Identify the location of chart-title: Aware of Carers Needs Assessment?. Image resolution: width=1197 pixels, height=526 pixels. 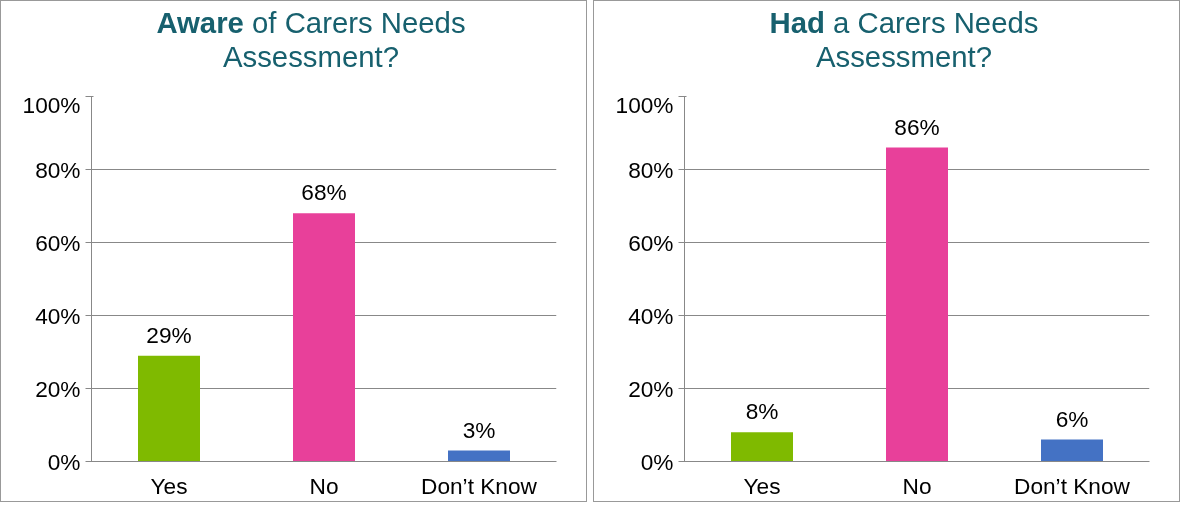
(311, 40).